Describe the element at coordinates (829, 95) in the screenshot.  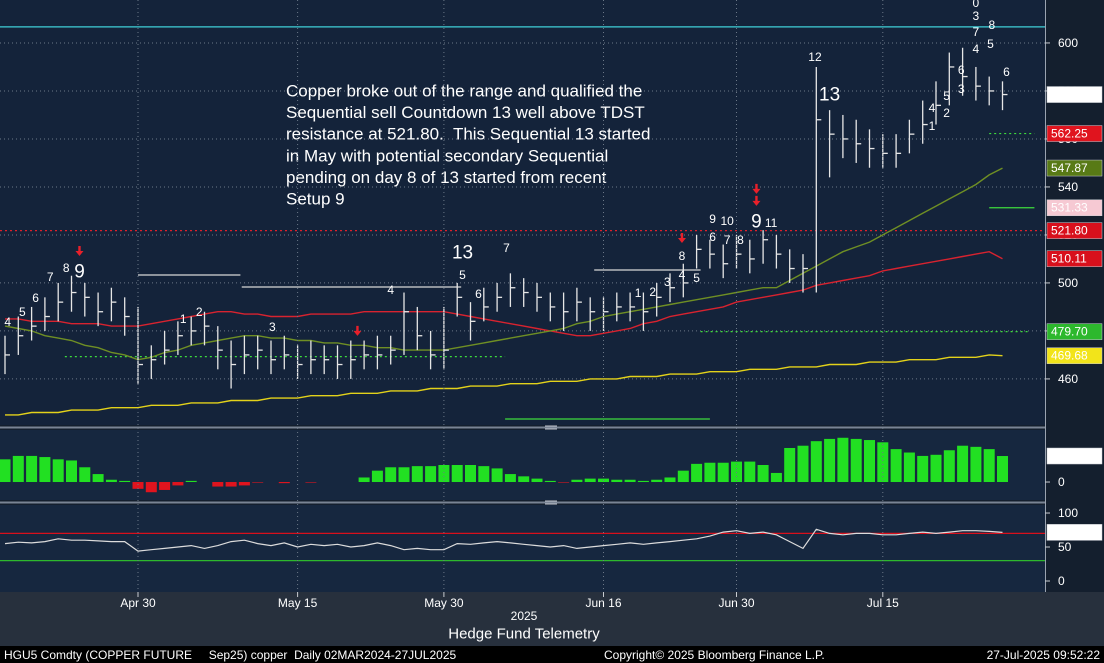
I see `sequential-count: 13` at that location.